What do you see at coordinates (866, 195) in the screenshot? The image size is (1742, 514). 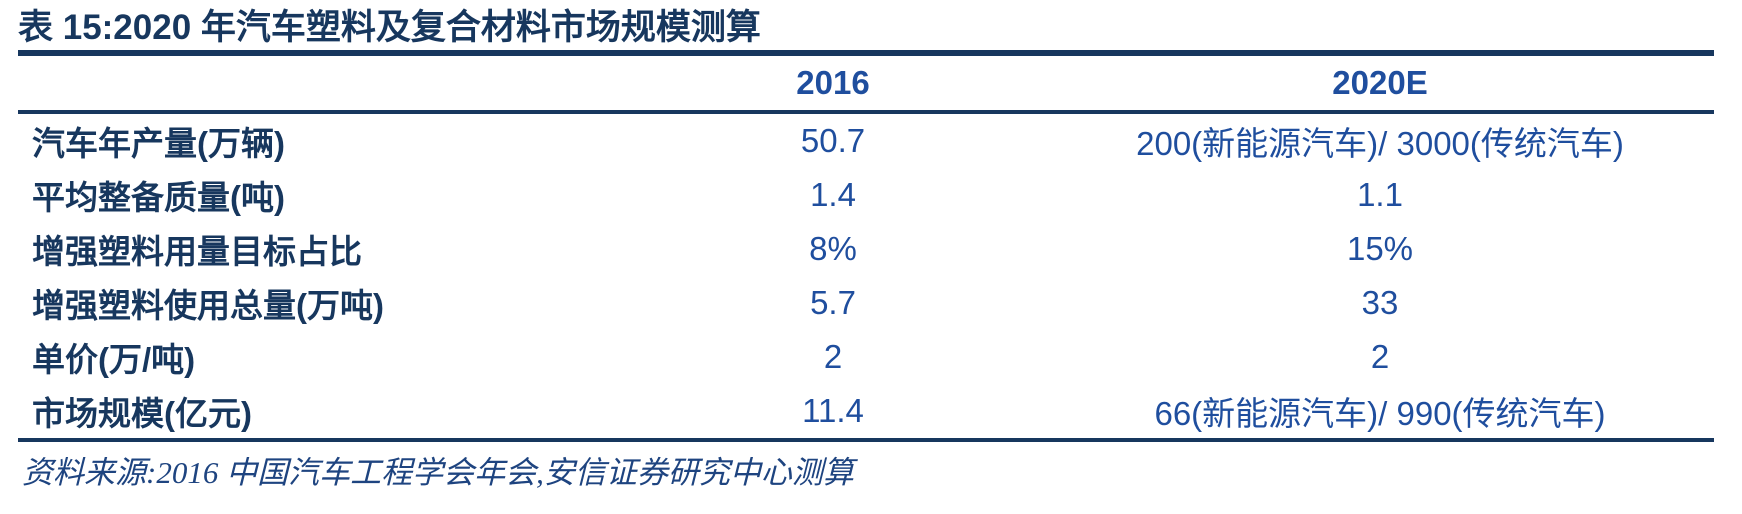 I see `table-row-curb-weight: 平均整备质量(吨) 1.4 1.1` at bounding box center [866, 195].